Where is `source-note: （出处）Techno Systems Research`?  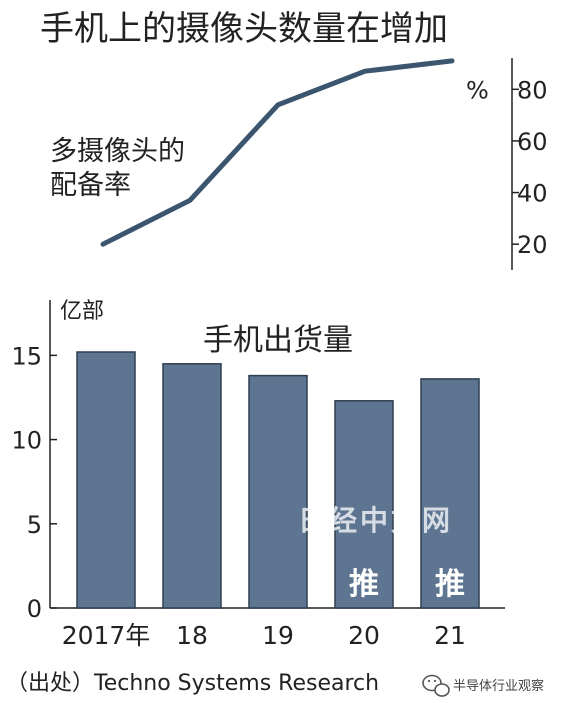 source-note: （出处）Techno Systems Research is located at coordinates (192, 683).